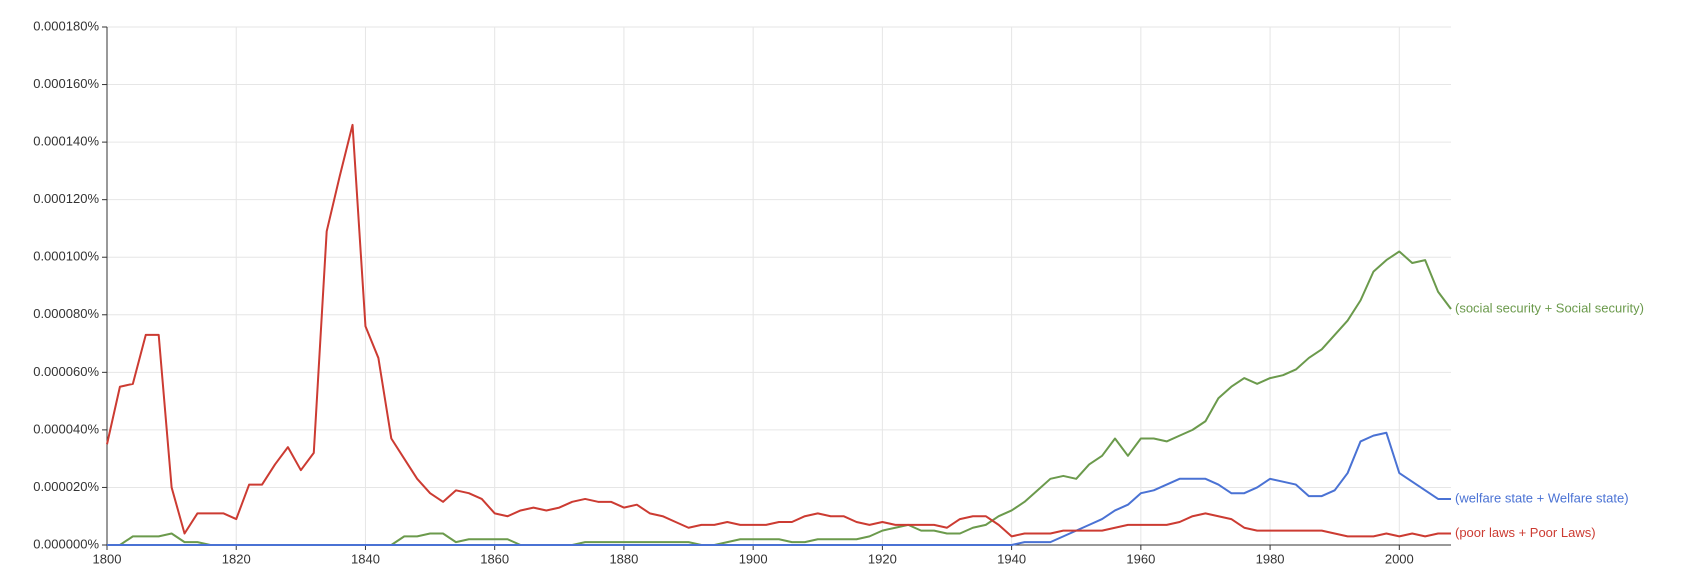  What do you see at coordinates (66, 25) in the screenshot?
I see `y-tick-label: 0.000180%` at bounding box center [66, 25].